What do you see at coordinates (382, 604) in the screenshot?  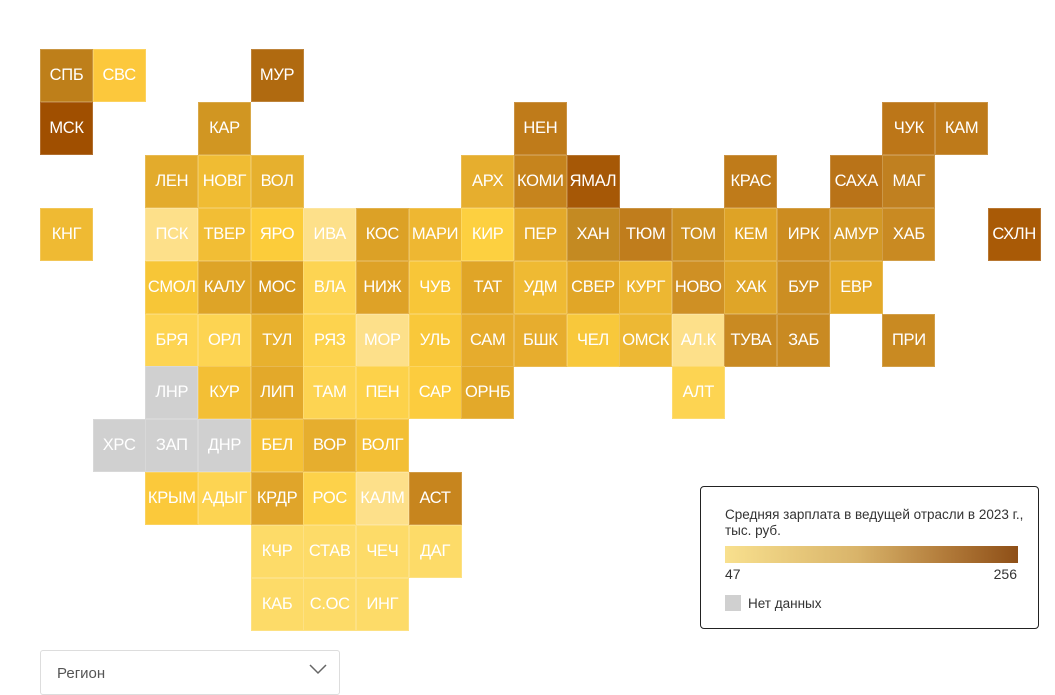 I see `region-tile: ИНГ` at bounding box center [382, 604].